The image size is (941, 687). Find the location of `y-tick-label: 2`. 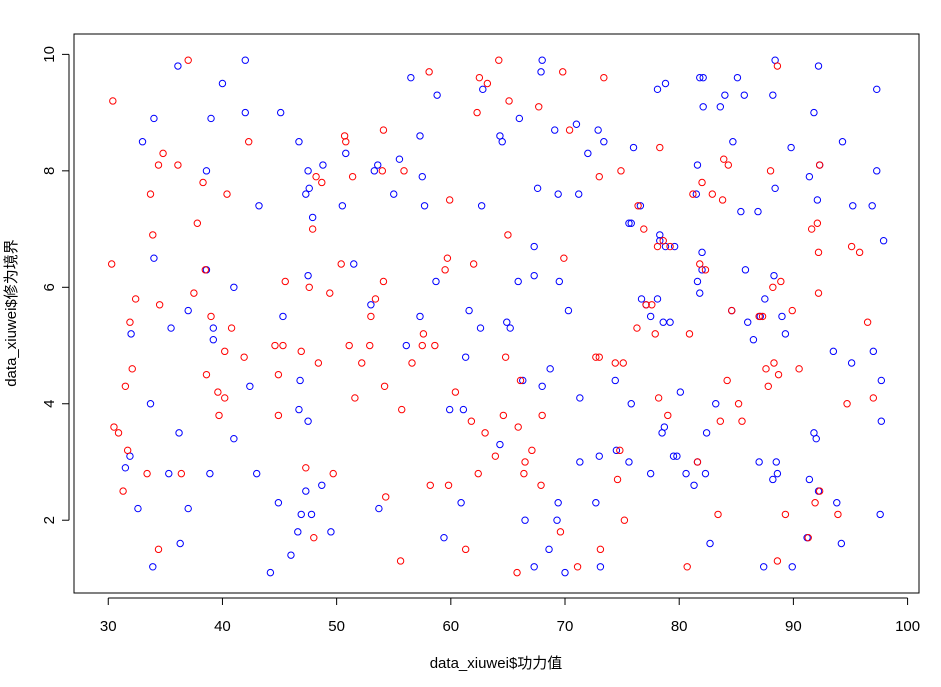

y-tick-label: 2 is located at coordinates (49, 520).